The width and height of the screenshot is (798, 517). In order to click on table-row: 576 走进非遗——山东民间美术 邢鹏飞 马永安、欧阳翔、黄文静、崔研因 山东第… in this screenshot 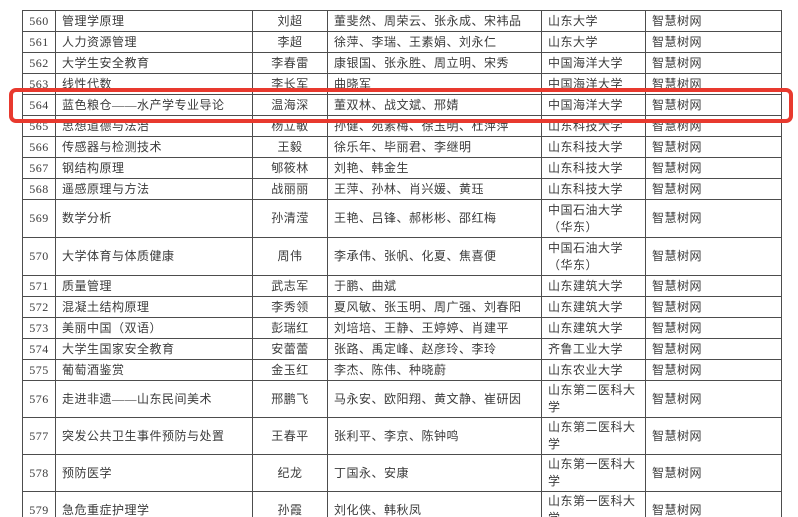, I will do `click(402, 399)`.